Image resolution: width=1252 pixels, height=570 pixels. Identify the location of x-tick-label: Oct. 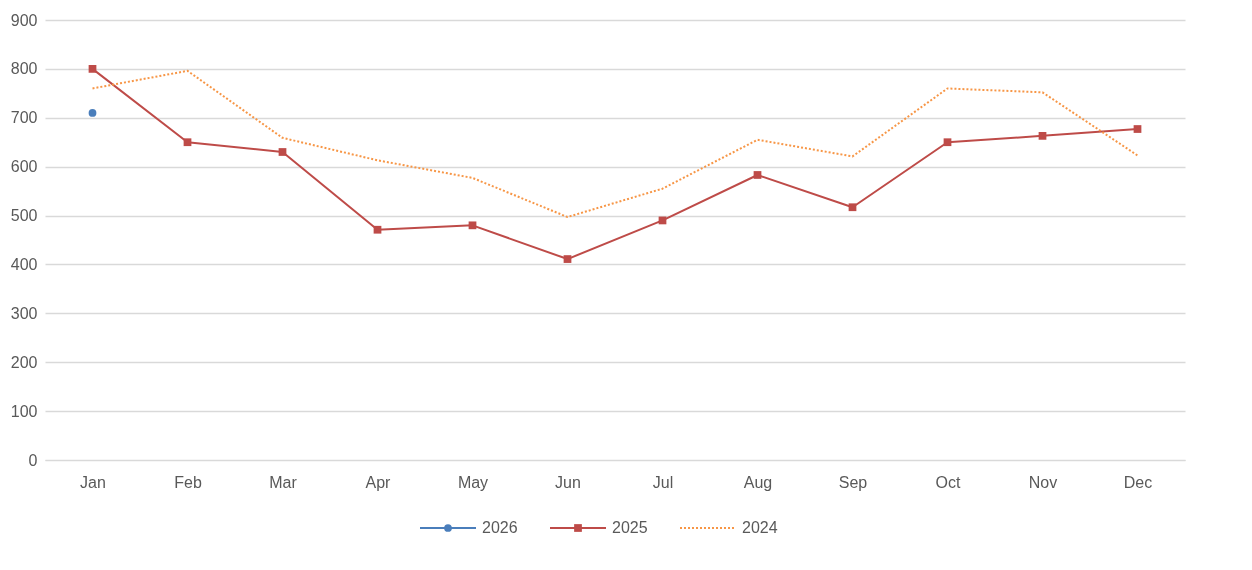
(948, 482).